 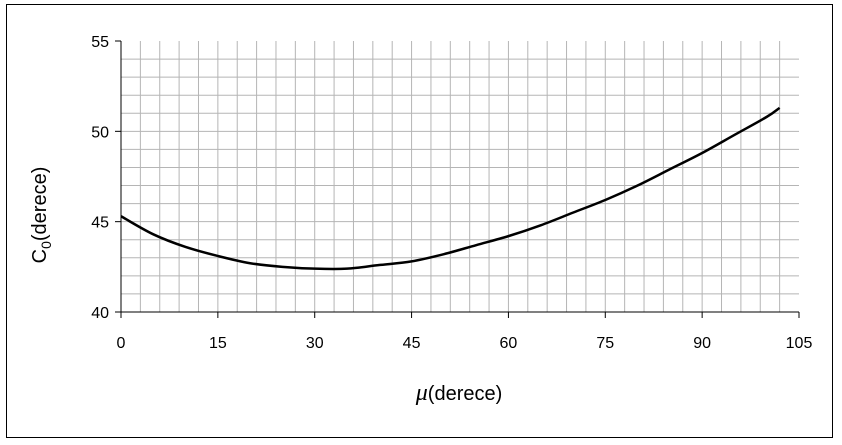 What do you see at coordinates (40, 256) in the screenshot?
I see `y-axis-label-main: C` at bounding box center [40, 256].